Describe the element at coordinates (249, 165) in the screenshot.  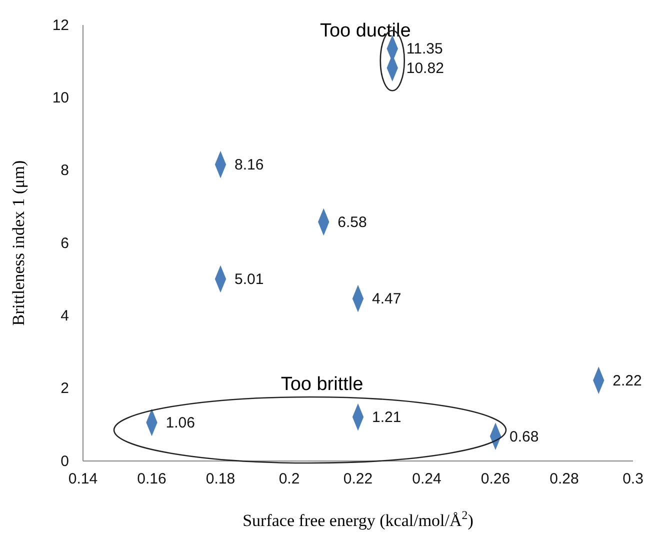
I see `data-label: 8.16` at that location.